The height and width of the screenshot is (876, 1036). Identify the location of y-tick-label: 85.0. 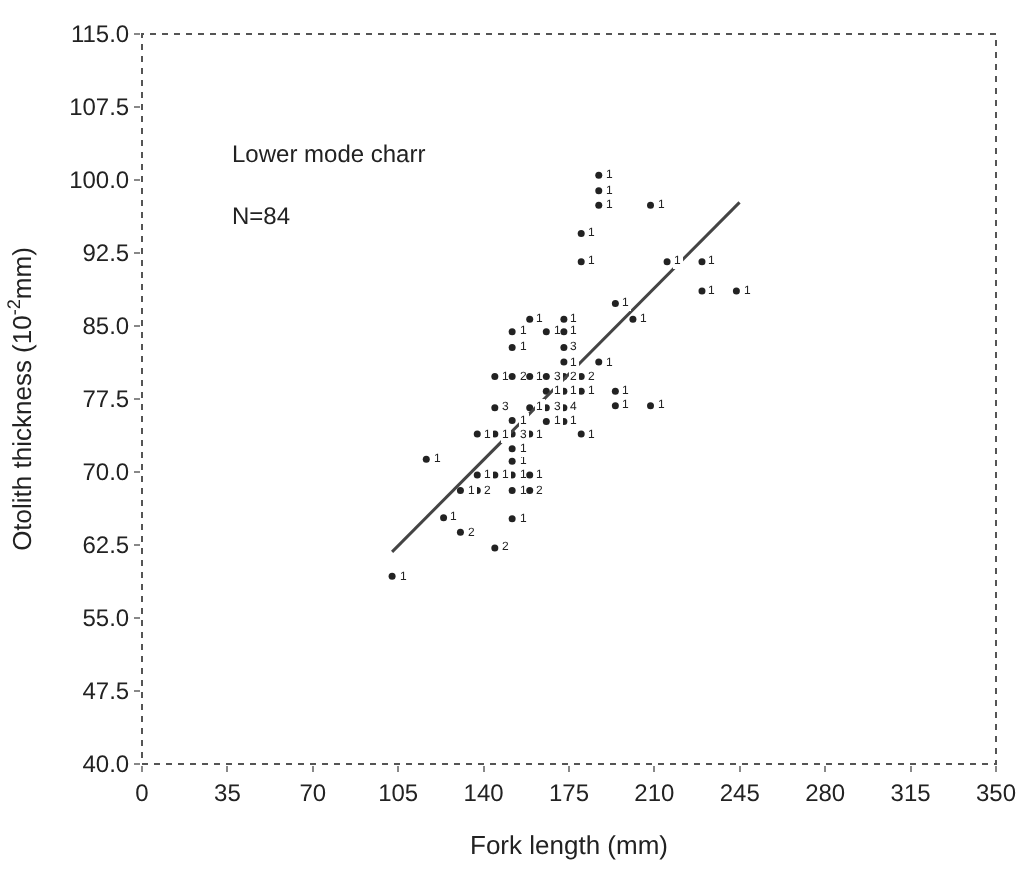
(106, 326).